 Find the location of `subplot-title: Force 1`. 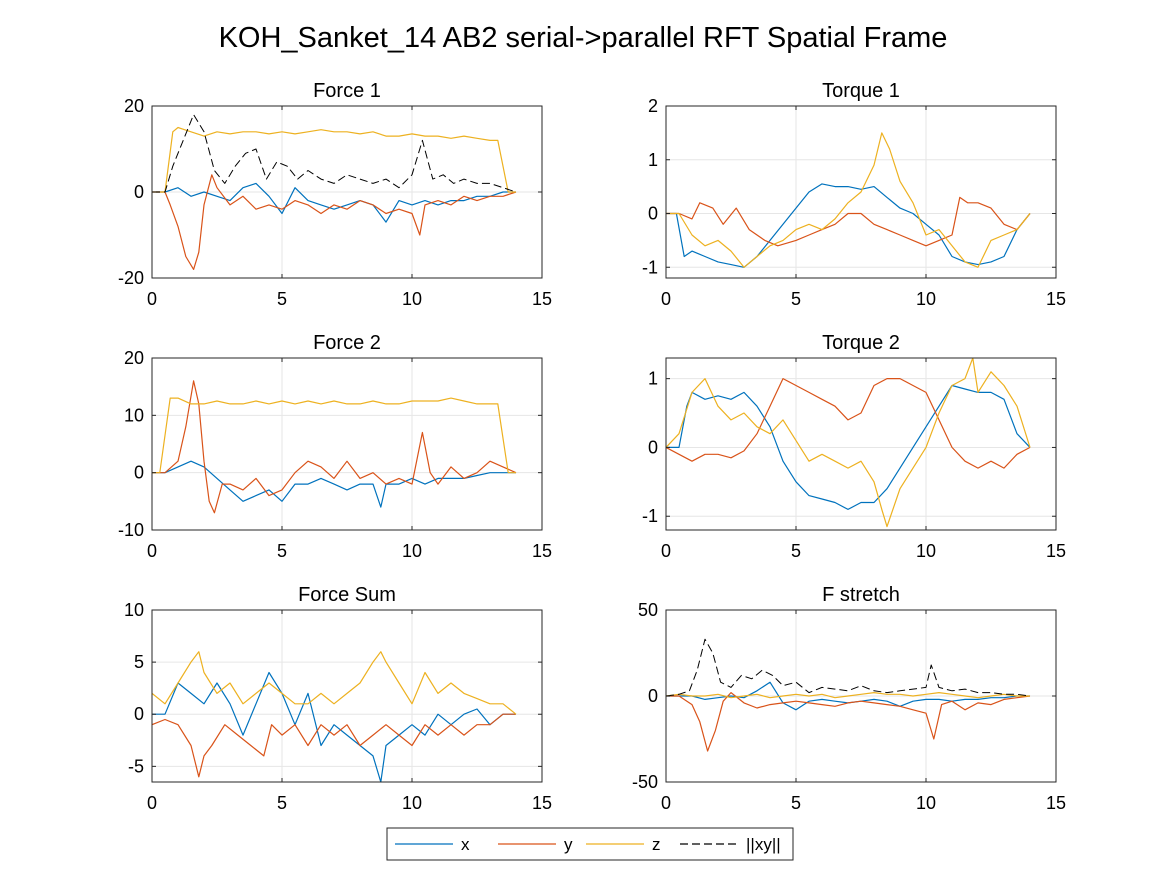

subplot-title: Force 1 is located at coordinates (347, 91).